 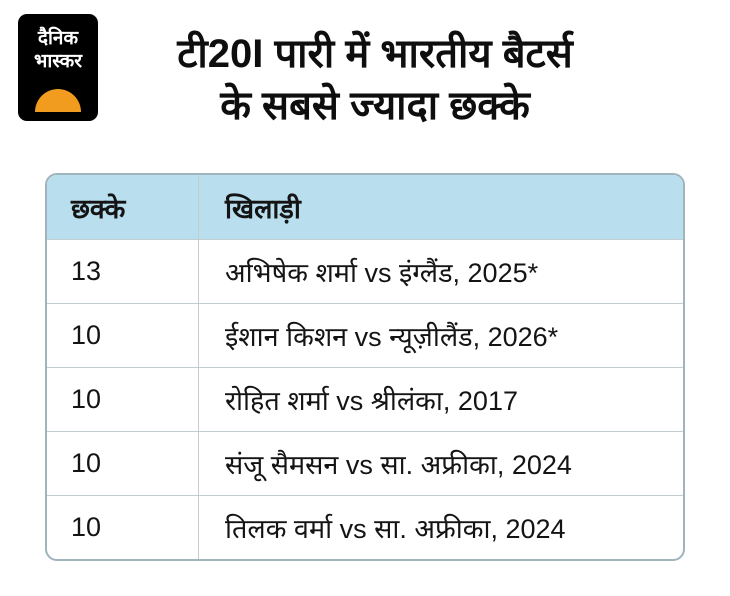 What do you see at coordinates (382, 273) in the screenshot?
I see `player-cell: अभिषेक शर्मा vs इंग्लैंड, 2025*` at bounding box center [382, 273].